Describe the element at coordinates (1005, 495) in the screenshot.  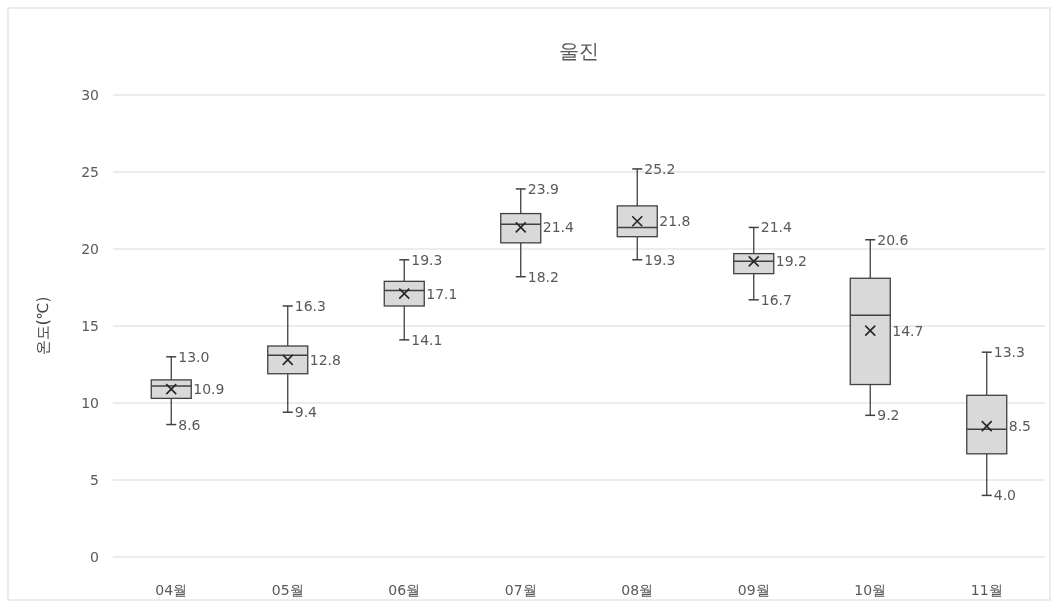
I see `text: 4.0` at that location.